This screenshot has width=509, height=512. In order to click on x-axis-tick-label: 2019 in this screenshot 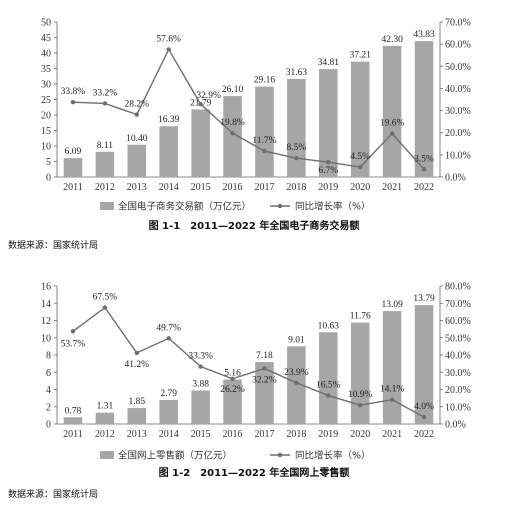, I will do `click(328, 187)`.